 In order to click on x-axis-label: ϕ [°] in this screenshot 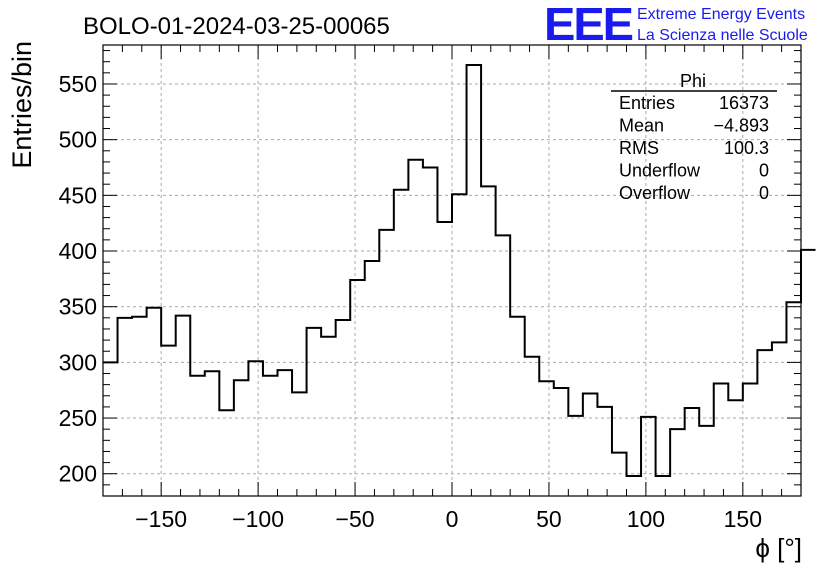, I will do `click(778, 548)`.